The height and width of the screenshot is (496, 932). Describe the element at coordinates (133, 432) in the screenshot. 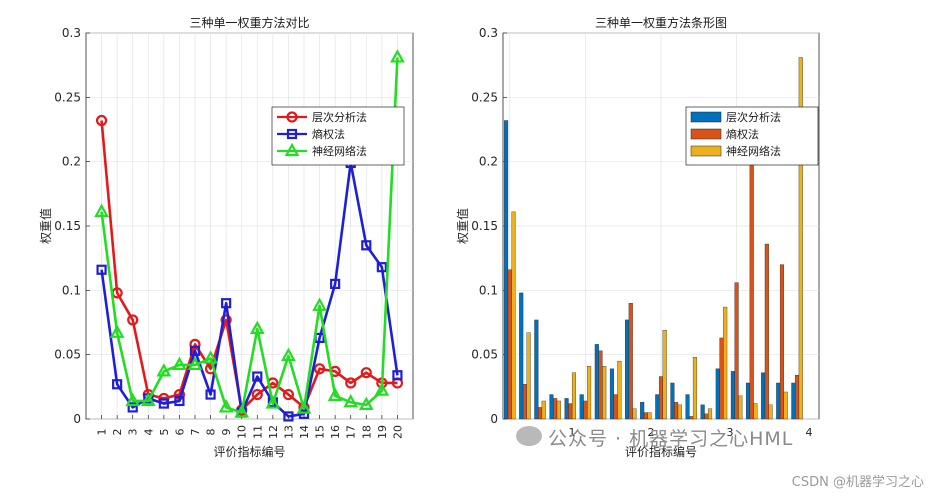

I see `x-tick-label: 3` at that location.